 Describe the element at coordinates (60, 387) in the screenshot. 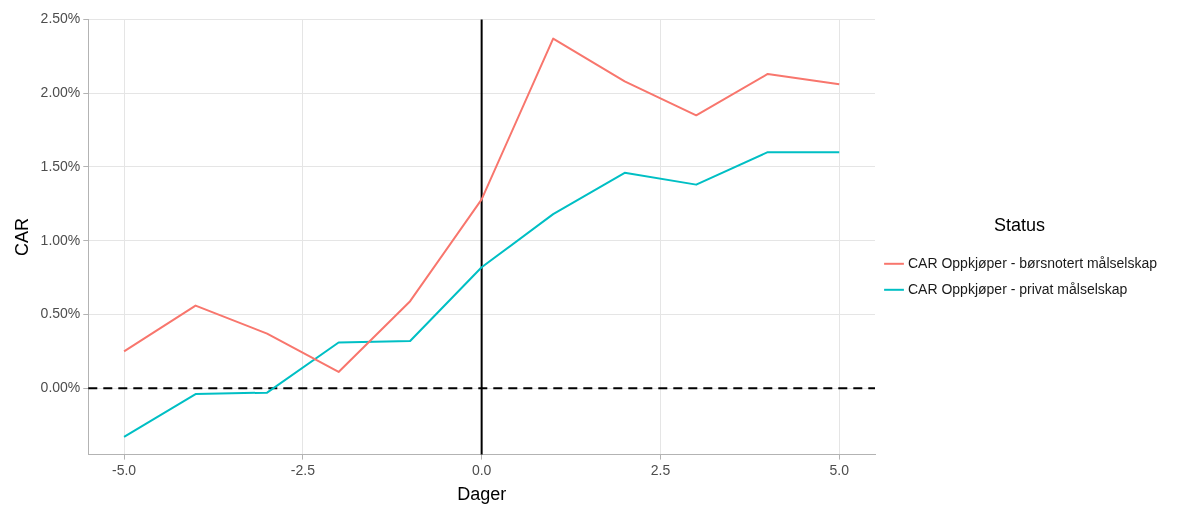

I see `y-tick-label: 0.00%` at that location.